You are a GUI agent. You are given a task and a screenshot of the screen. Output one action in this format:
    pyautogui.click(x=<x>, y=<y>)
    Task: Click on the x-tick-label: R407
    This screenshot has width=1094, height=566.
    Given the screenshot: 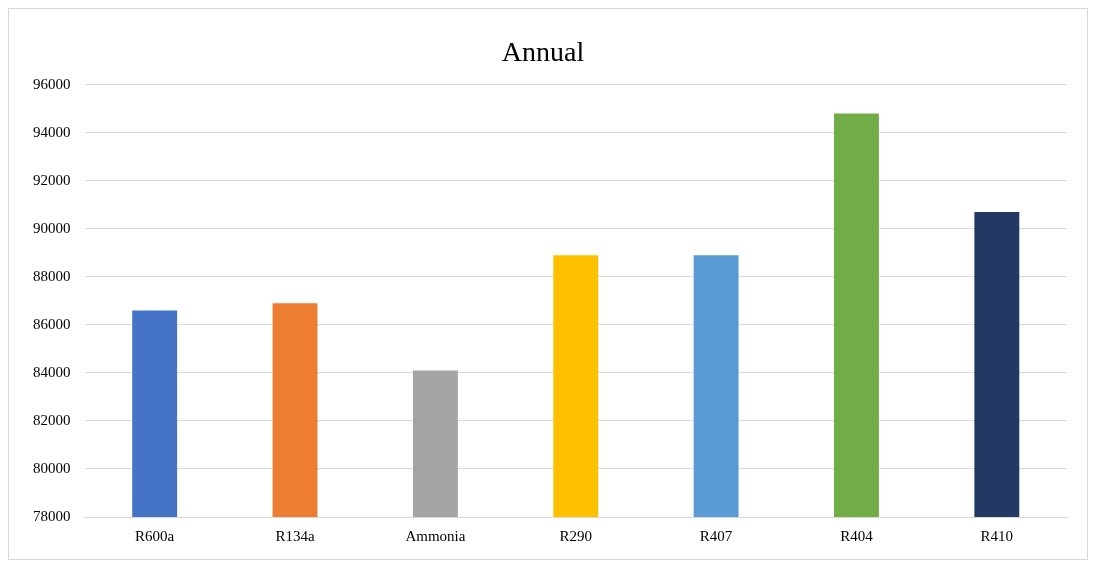 What is the action you would take?
    pyautogui.click(x=716, y=535)
    